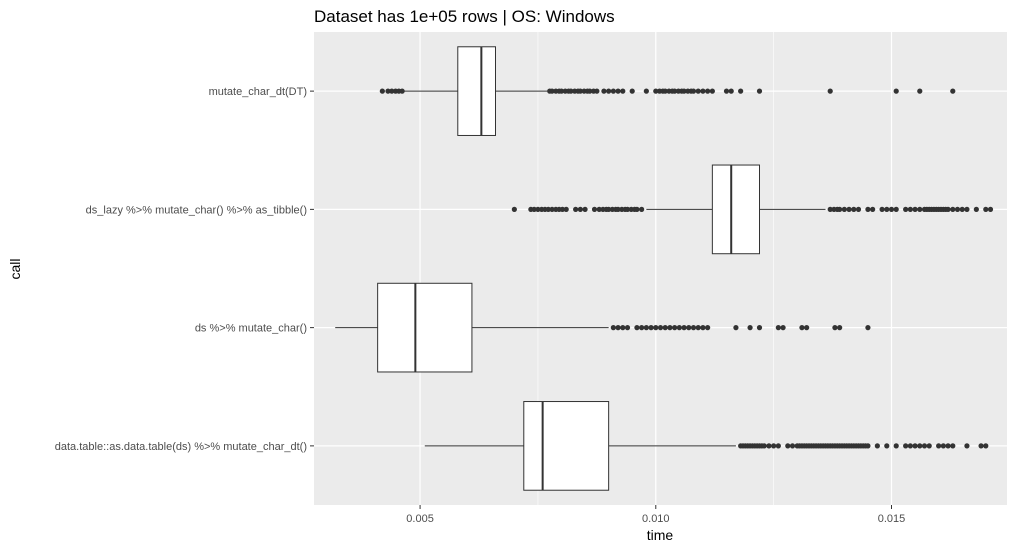  What do you see at coordinates (258, 92) in the screenshot?
I see `y-tick-label: mutate_char_dt(DT)` at bounding box center [258, 92].